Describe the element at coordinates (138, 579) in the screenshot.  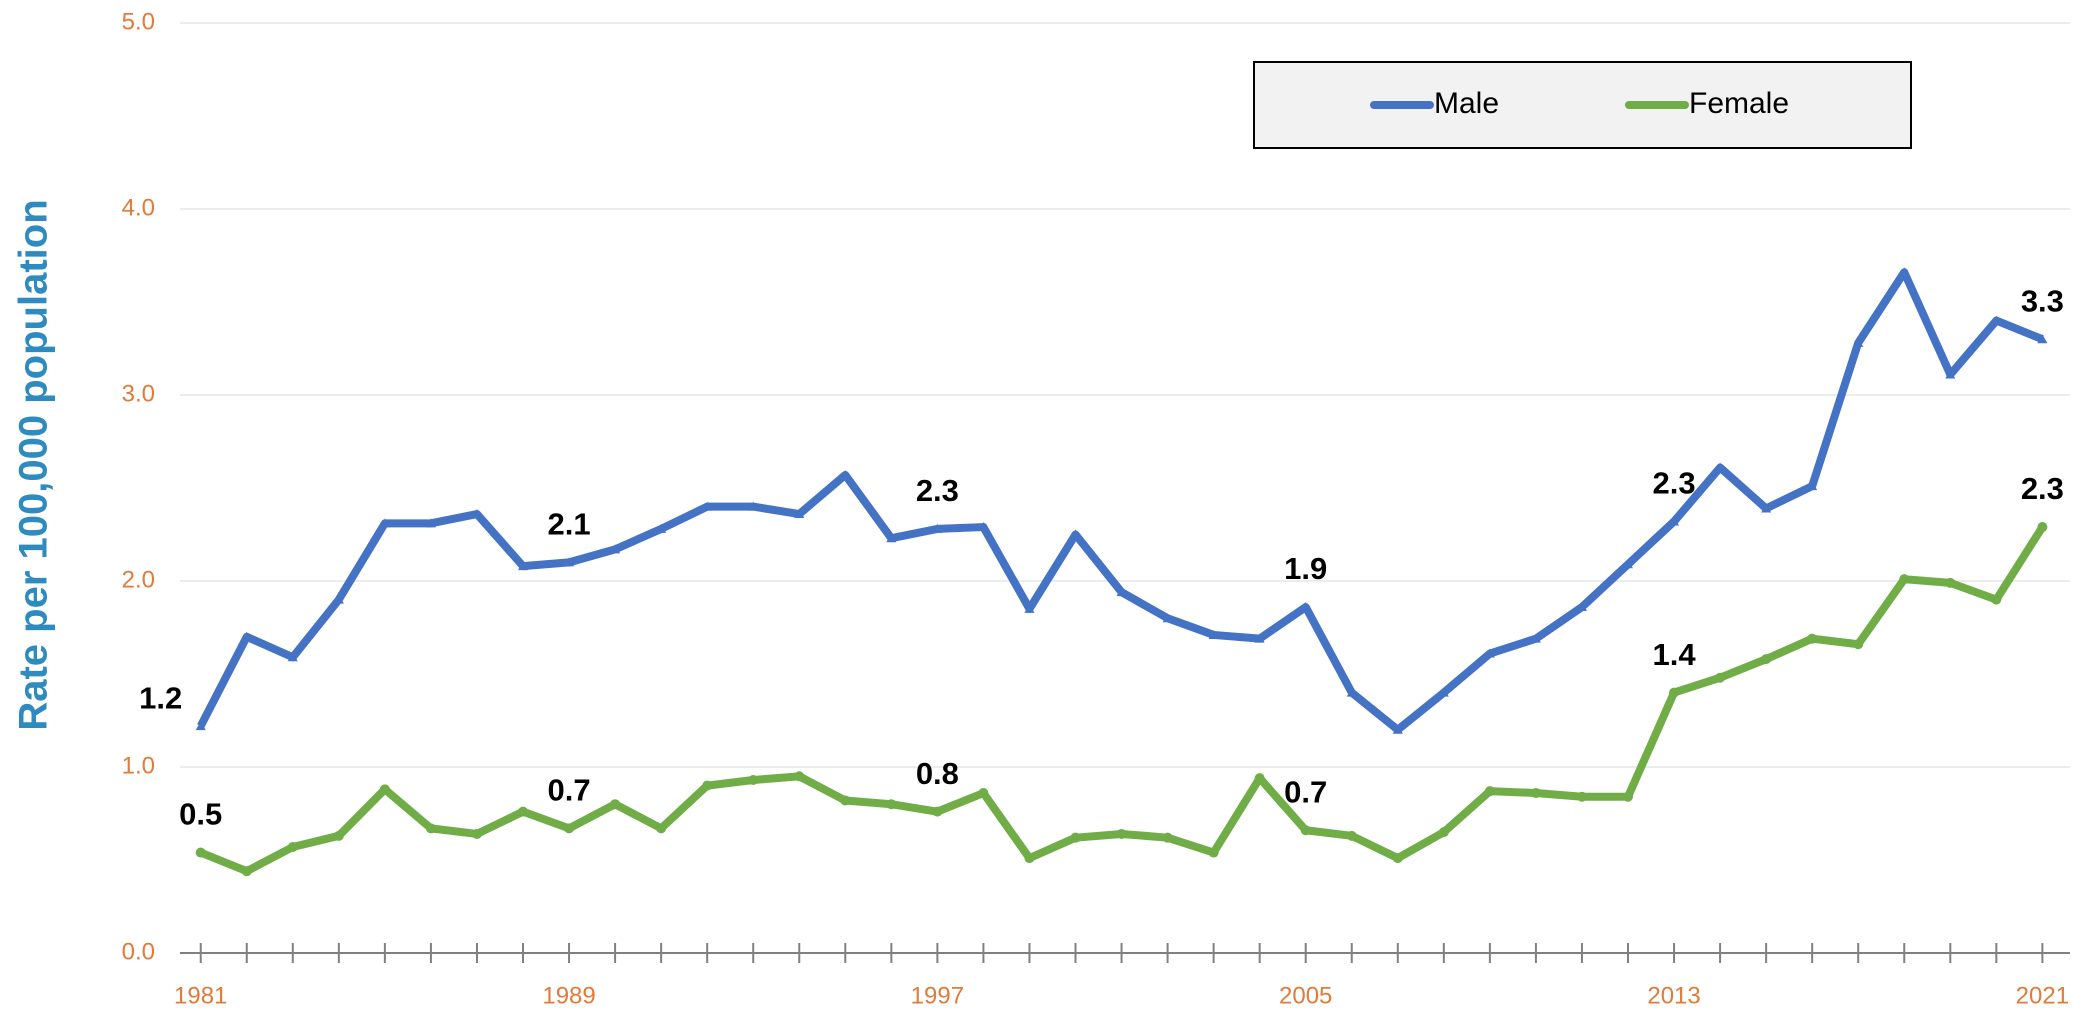
I see `y-tick-label: 2.0` at that location.